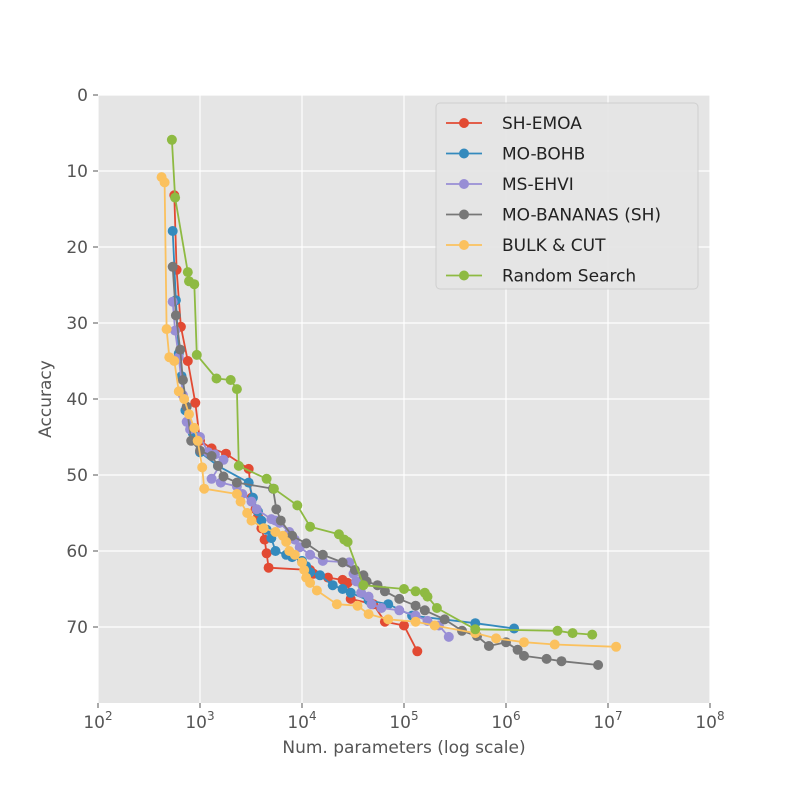  I want to click on legend-label: MS-EHVI, so click(538, 185).